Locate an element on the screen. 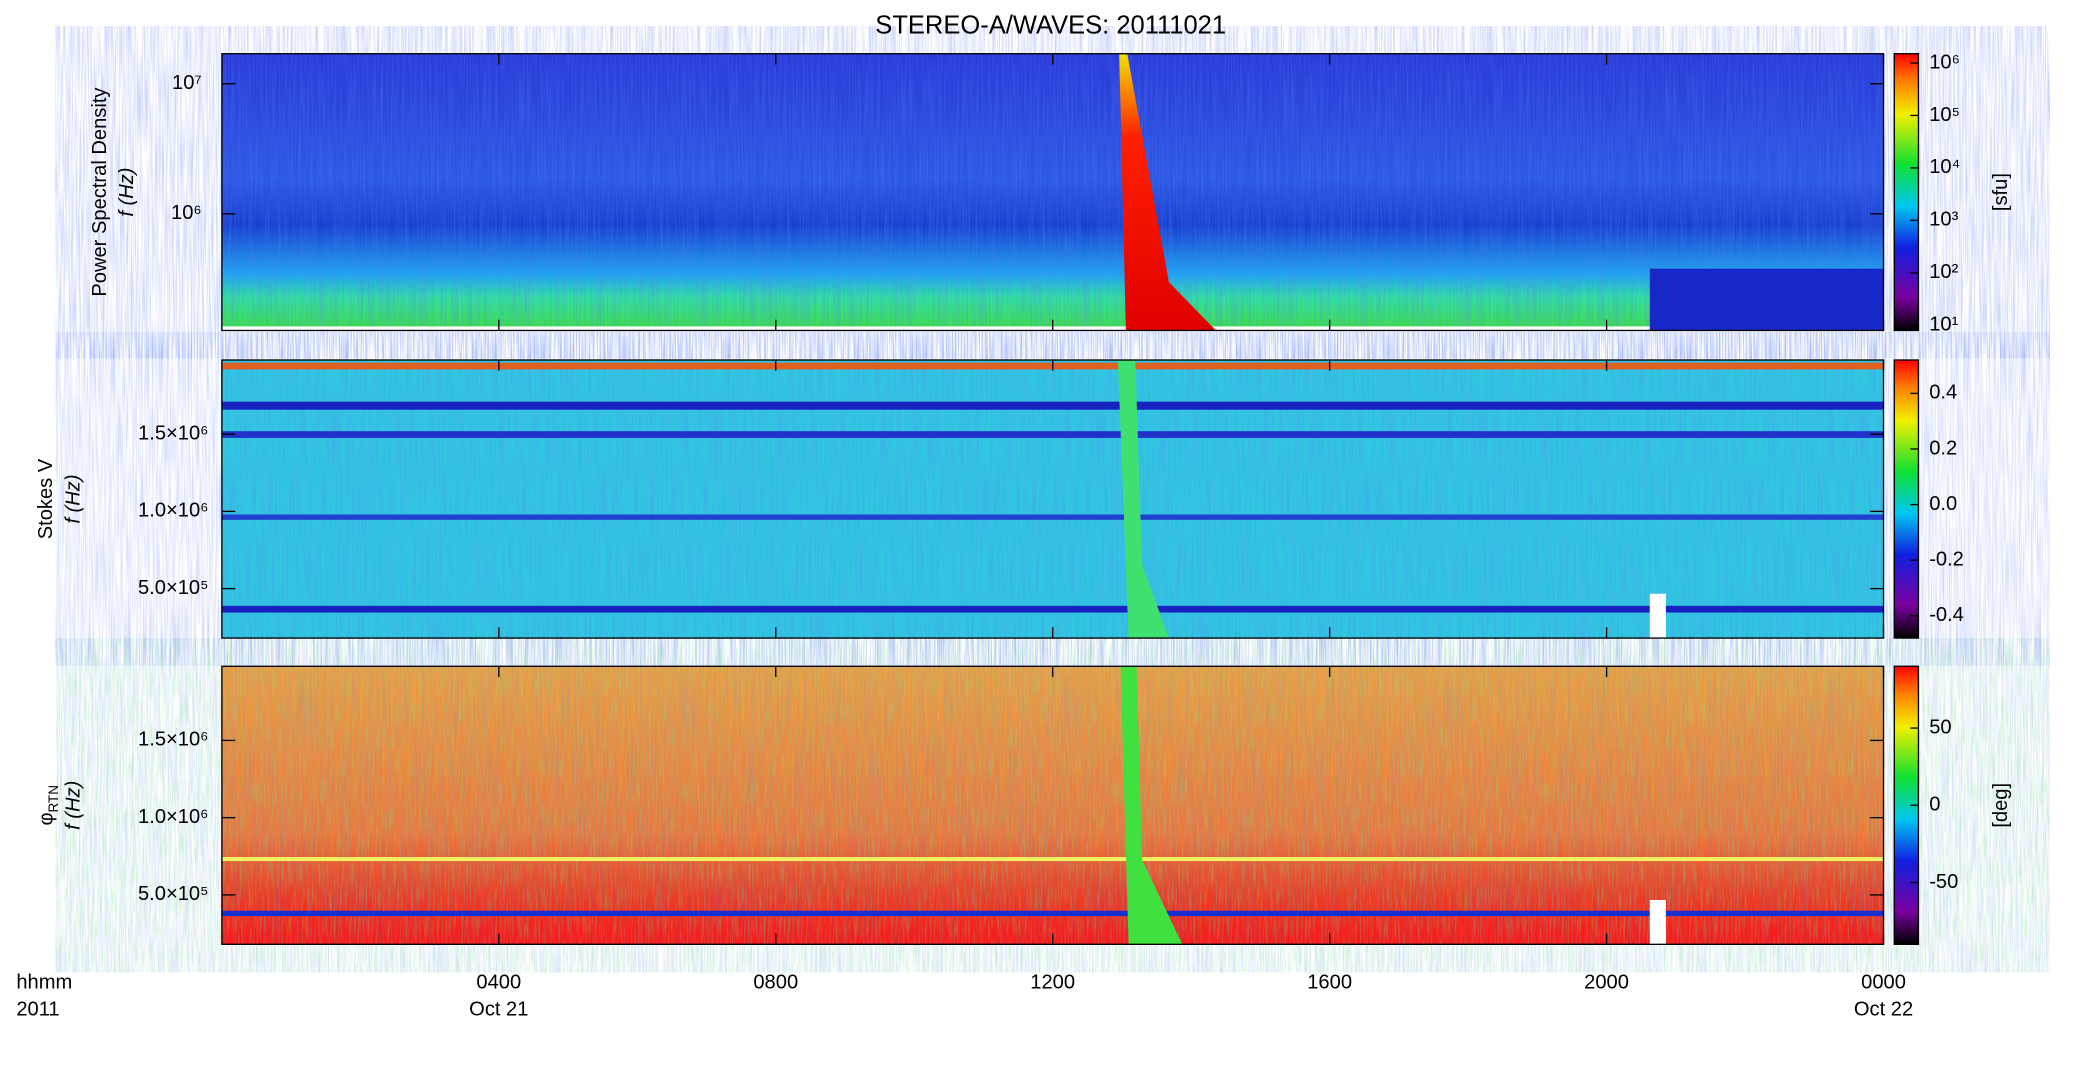 Image resolution: width=2096 pixels, height=1080 pixels. y-axis-label: φRTN is located at coordinates (48, 805).